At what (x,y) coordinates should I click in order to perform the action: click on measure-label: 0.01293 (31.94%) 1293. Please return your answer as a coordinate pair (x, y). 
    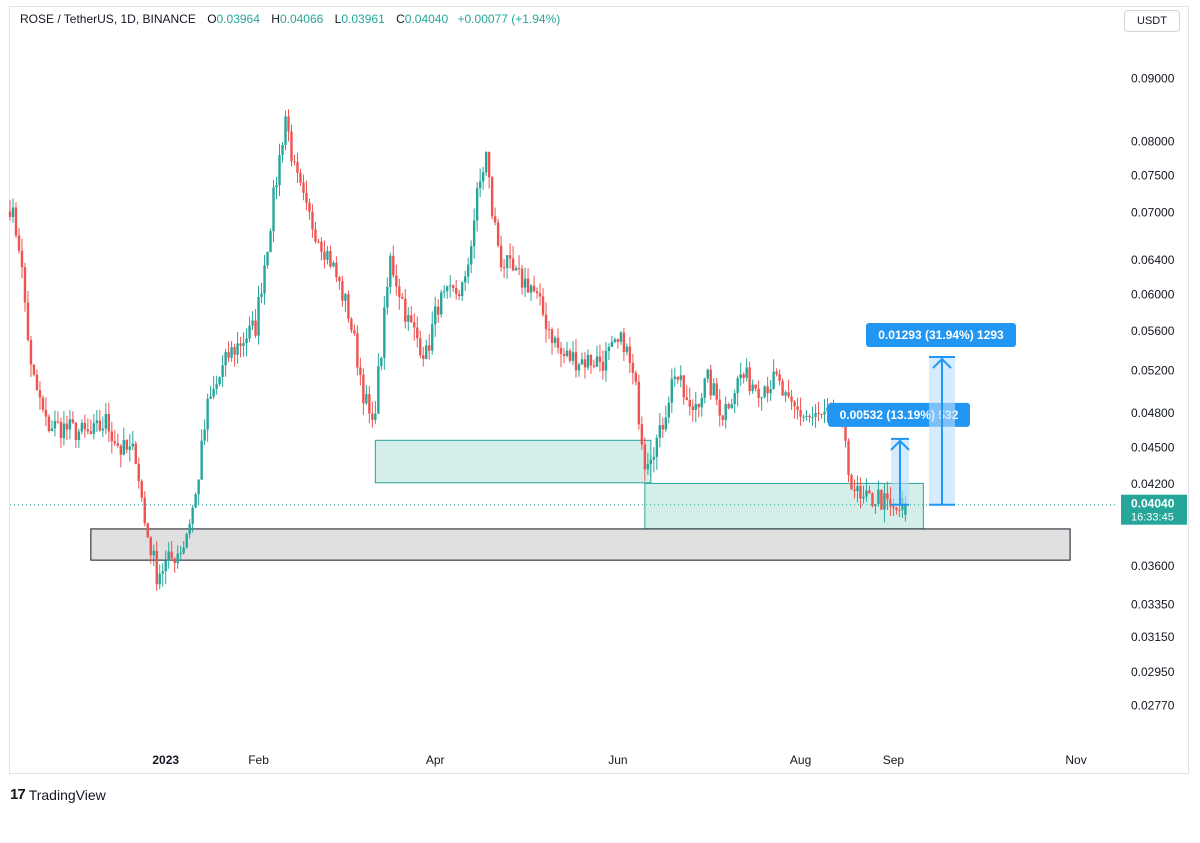
    Looking at the image, I should click on (941, 335).